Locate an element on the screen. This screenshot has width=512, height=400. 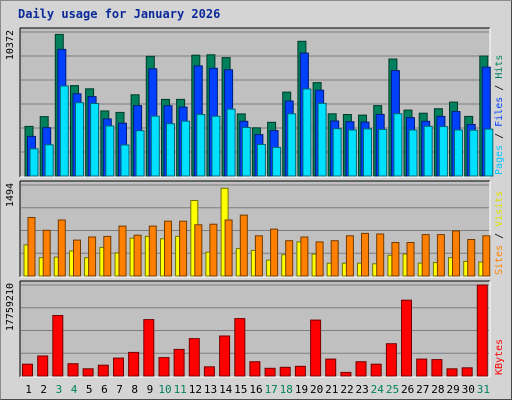
x-tick-label-day-29: 29 is located at coordinates (452, 389).